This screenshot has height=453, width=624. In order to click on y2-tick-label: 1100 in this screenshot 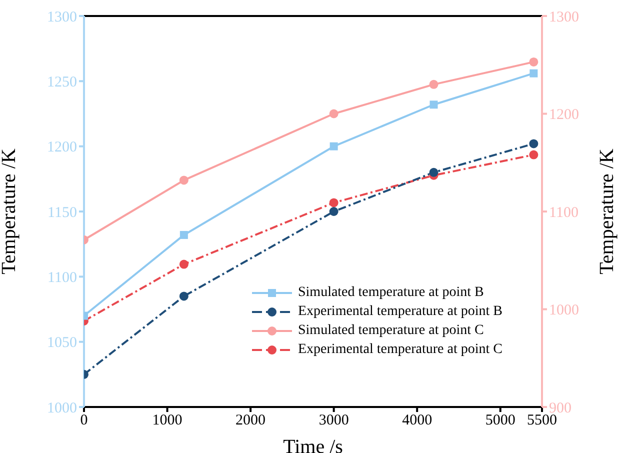, I will do `click(563, 212)`.